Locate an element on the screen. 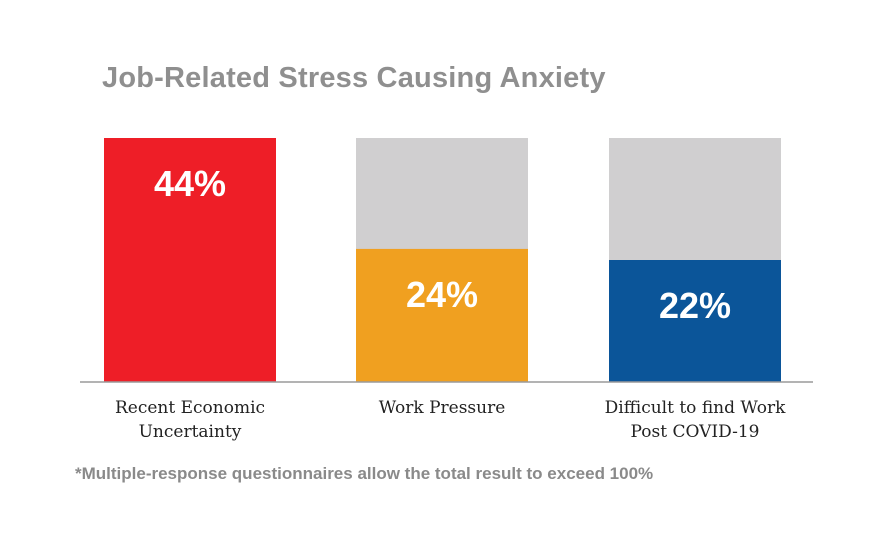 The image size is (890, 550). chart-title: Job-Related Stress Causing Anxiety is located at coordinates (354, 78).